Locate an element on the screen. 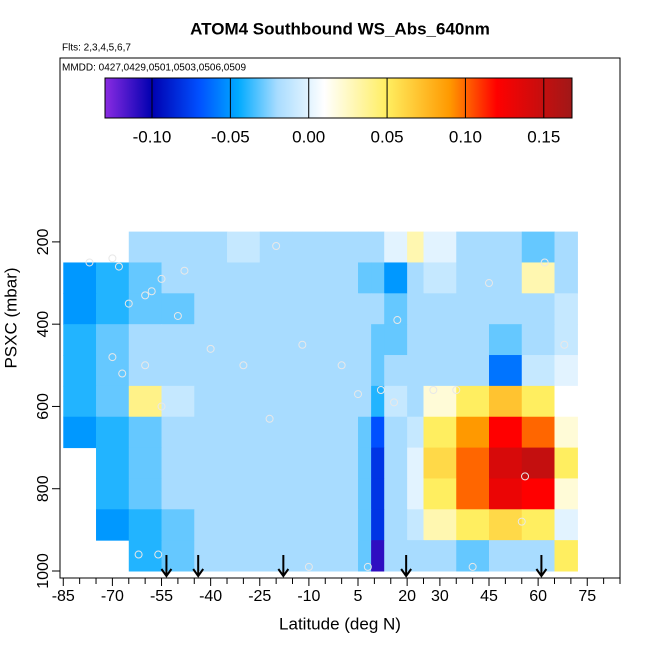 The width and height of the screenshot is (650, 650). colorbar-tick-label: -0.05 is located at coordinates (230, 136).